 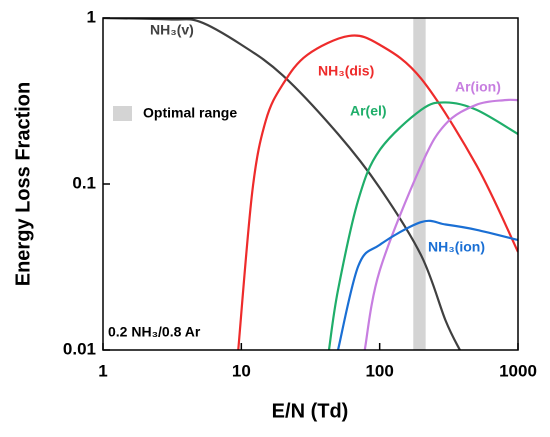 What do you see at coordinates (172, 30) in the screenshot?
I see `series-label: NH₃(v)` at bounding box center [172, 30].